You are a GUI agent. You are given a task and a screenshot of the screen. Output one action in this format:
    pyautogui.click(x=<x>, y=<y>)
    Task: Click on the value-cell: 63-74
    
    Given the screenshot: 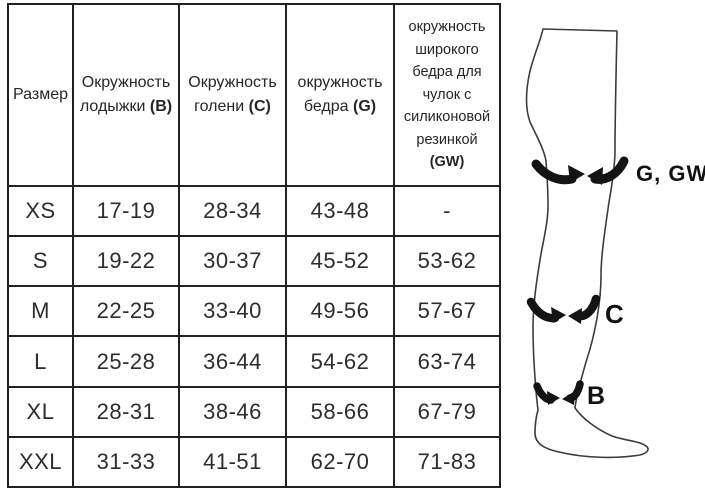 What is the action you would take?
    pyautogui.click(x=447, y=361)
    